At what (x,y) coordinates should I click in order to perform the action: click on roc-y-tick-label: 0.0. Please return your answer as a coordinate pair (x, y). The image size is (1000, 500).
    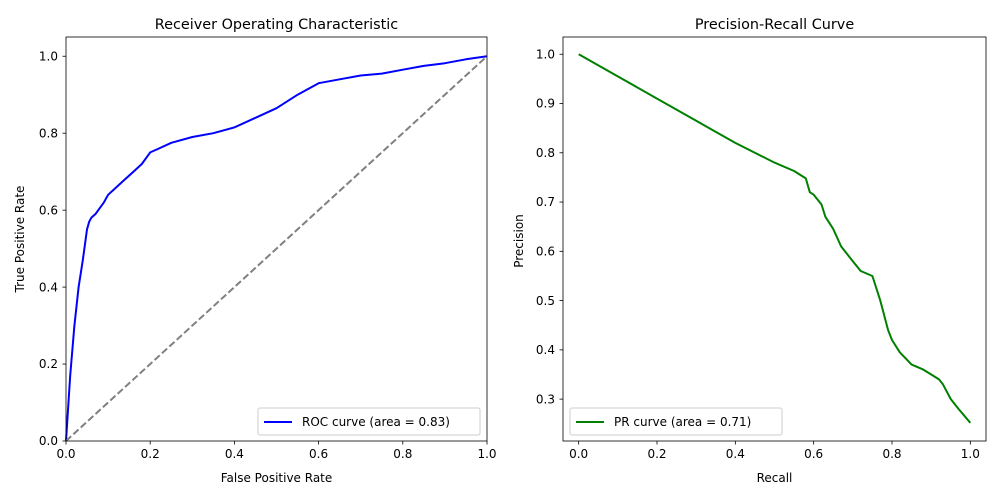
    Looking at the image, I should click on (48, 441).